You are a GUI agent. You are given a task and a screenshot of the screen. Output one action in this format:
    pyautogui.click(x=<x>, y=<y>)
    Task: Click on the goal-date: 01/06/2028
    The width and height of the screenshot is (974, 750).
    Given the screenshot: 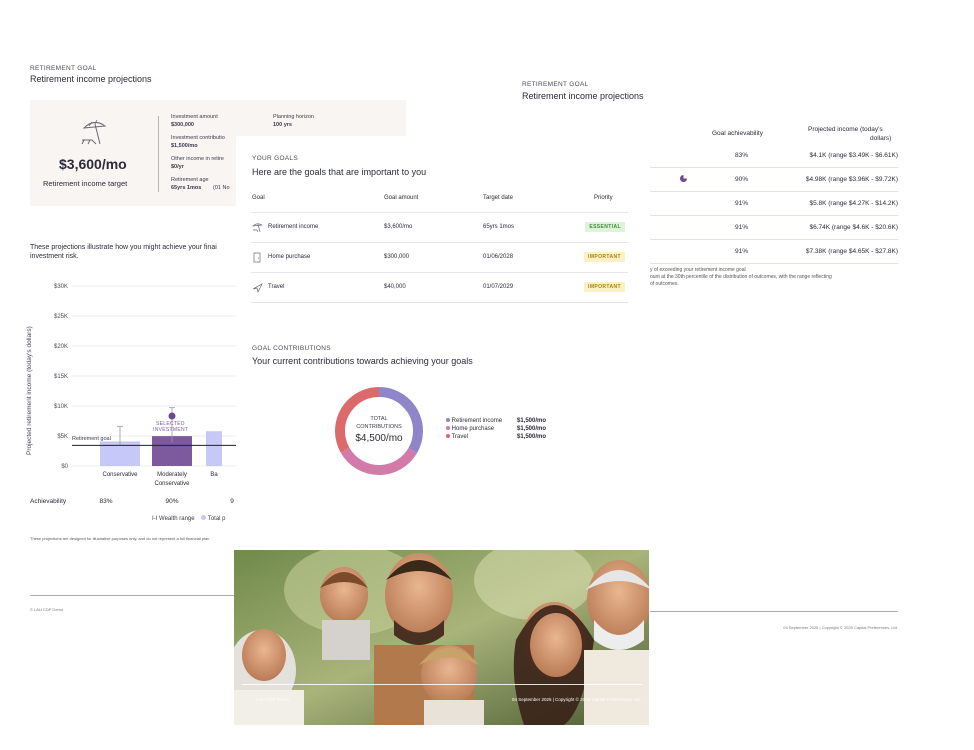 What is the action you would take?
    pyautogui.click(x=498, y=257)
    